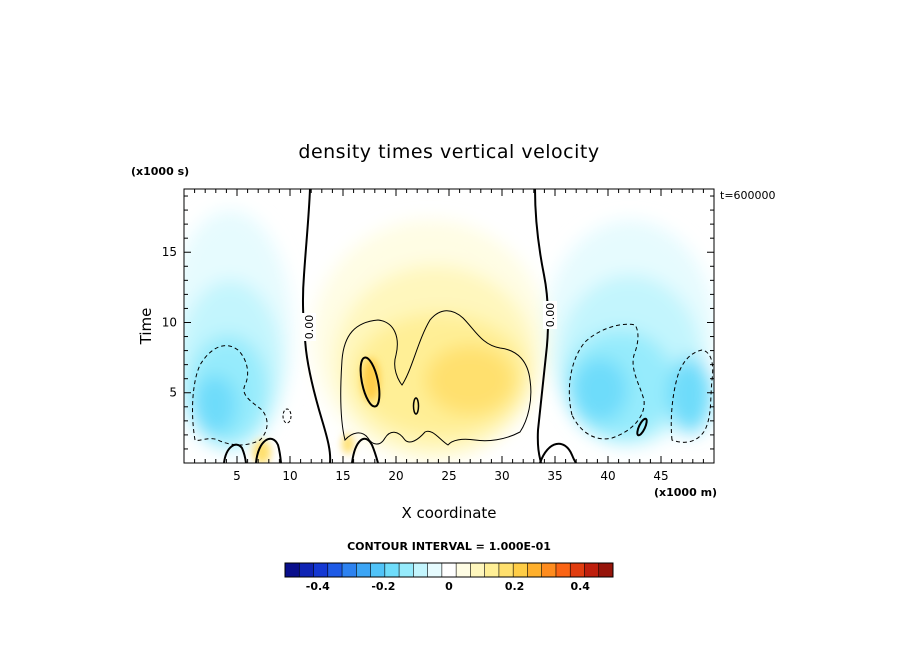  What do you see at coordinates (146, 327) in the screenshot?
I see `y-axis-label: Time` at bounding box center [146, 327].